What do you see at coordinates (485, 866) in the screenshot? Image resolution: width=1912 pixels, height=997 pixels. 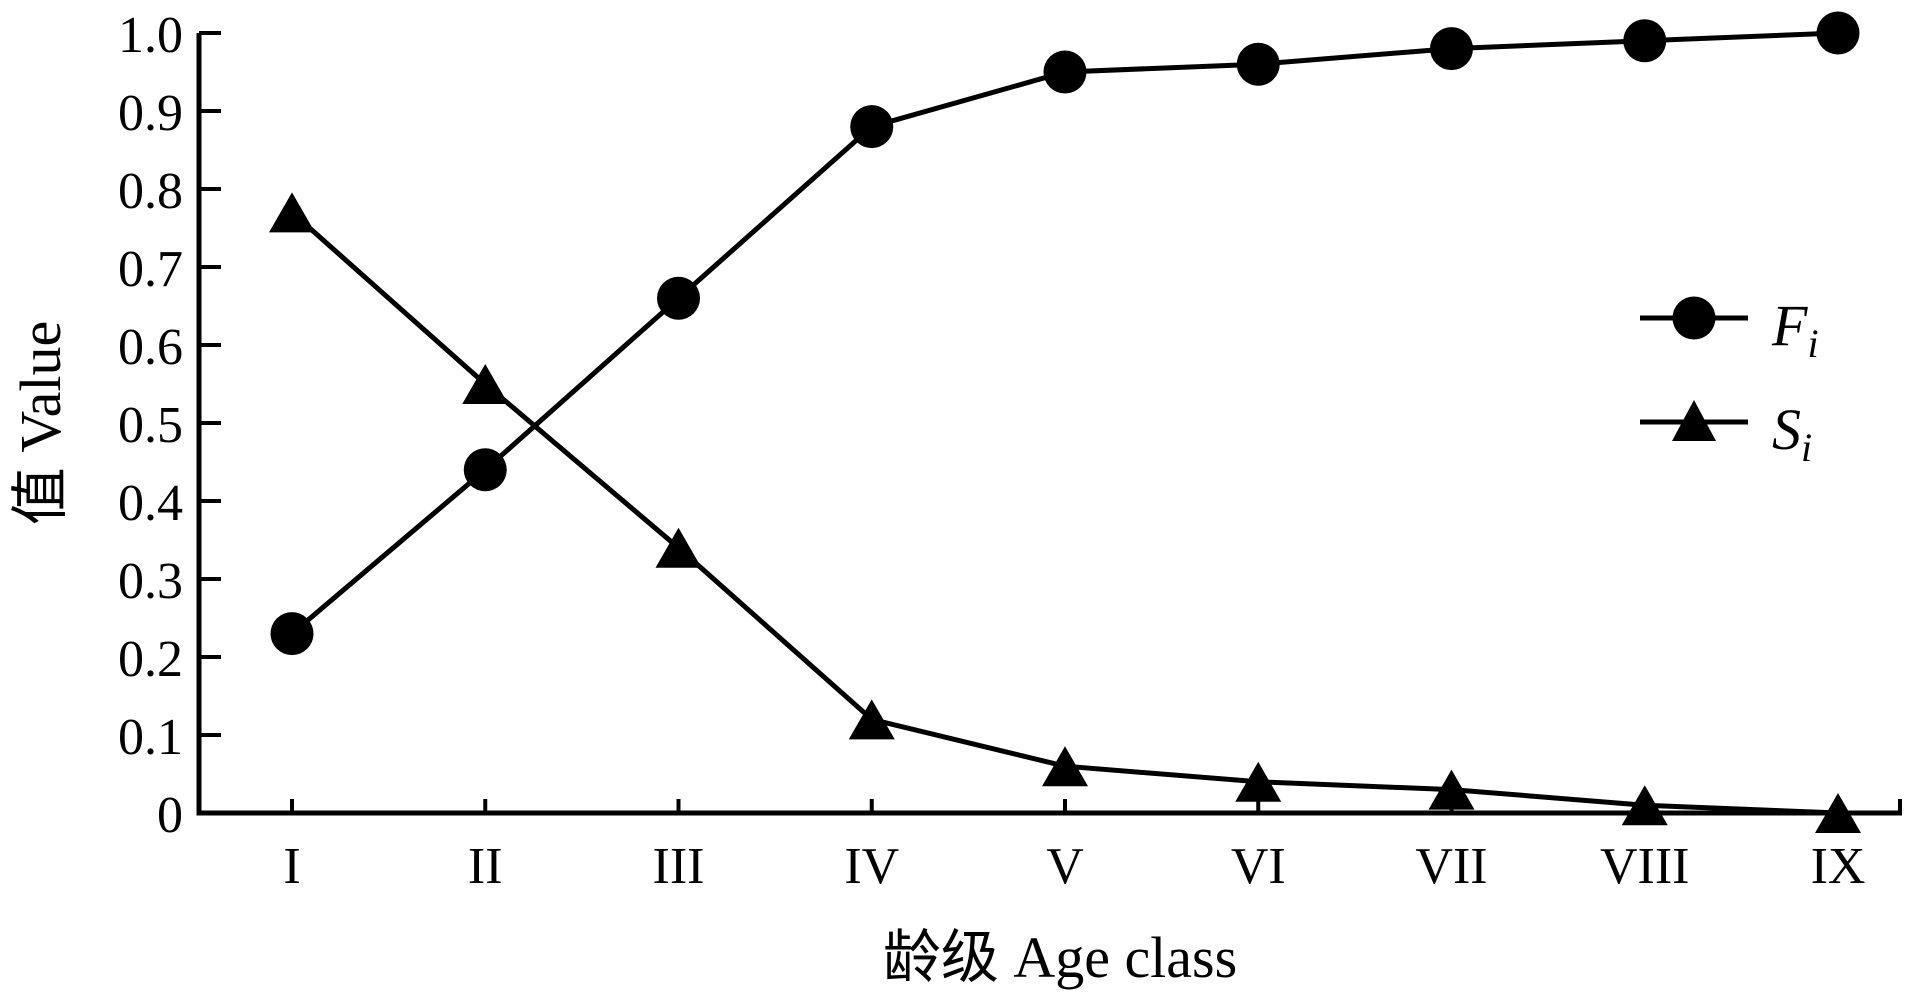 I see `x-tick-label: II` at bounding box center [485, 866].